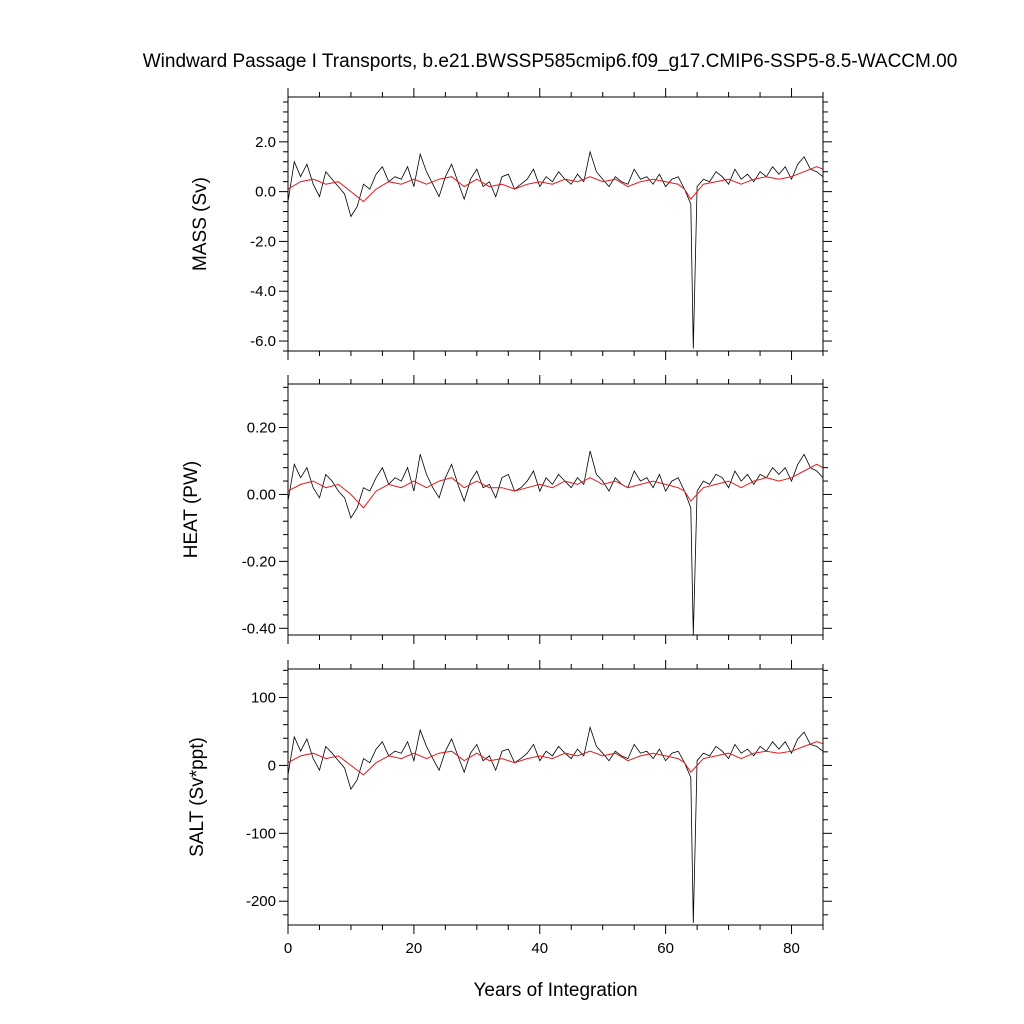 The image size is (1024, 1024). Describe the element at coordinates (261, 833) in the screenshot. I see `y-tick-label: -100` at that location.